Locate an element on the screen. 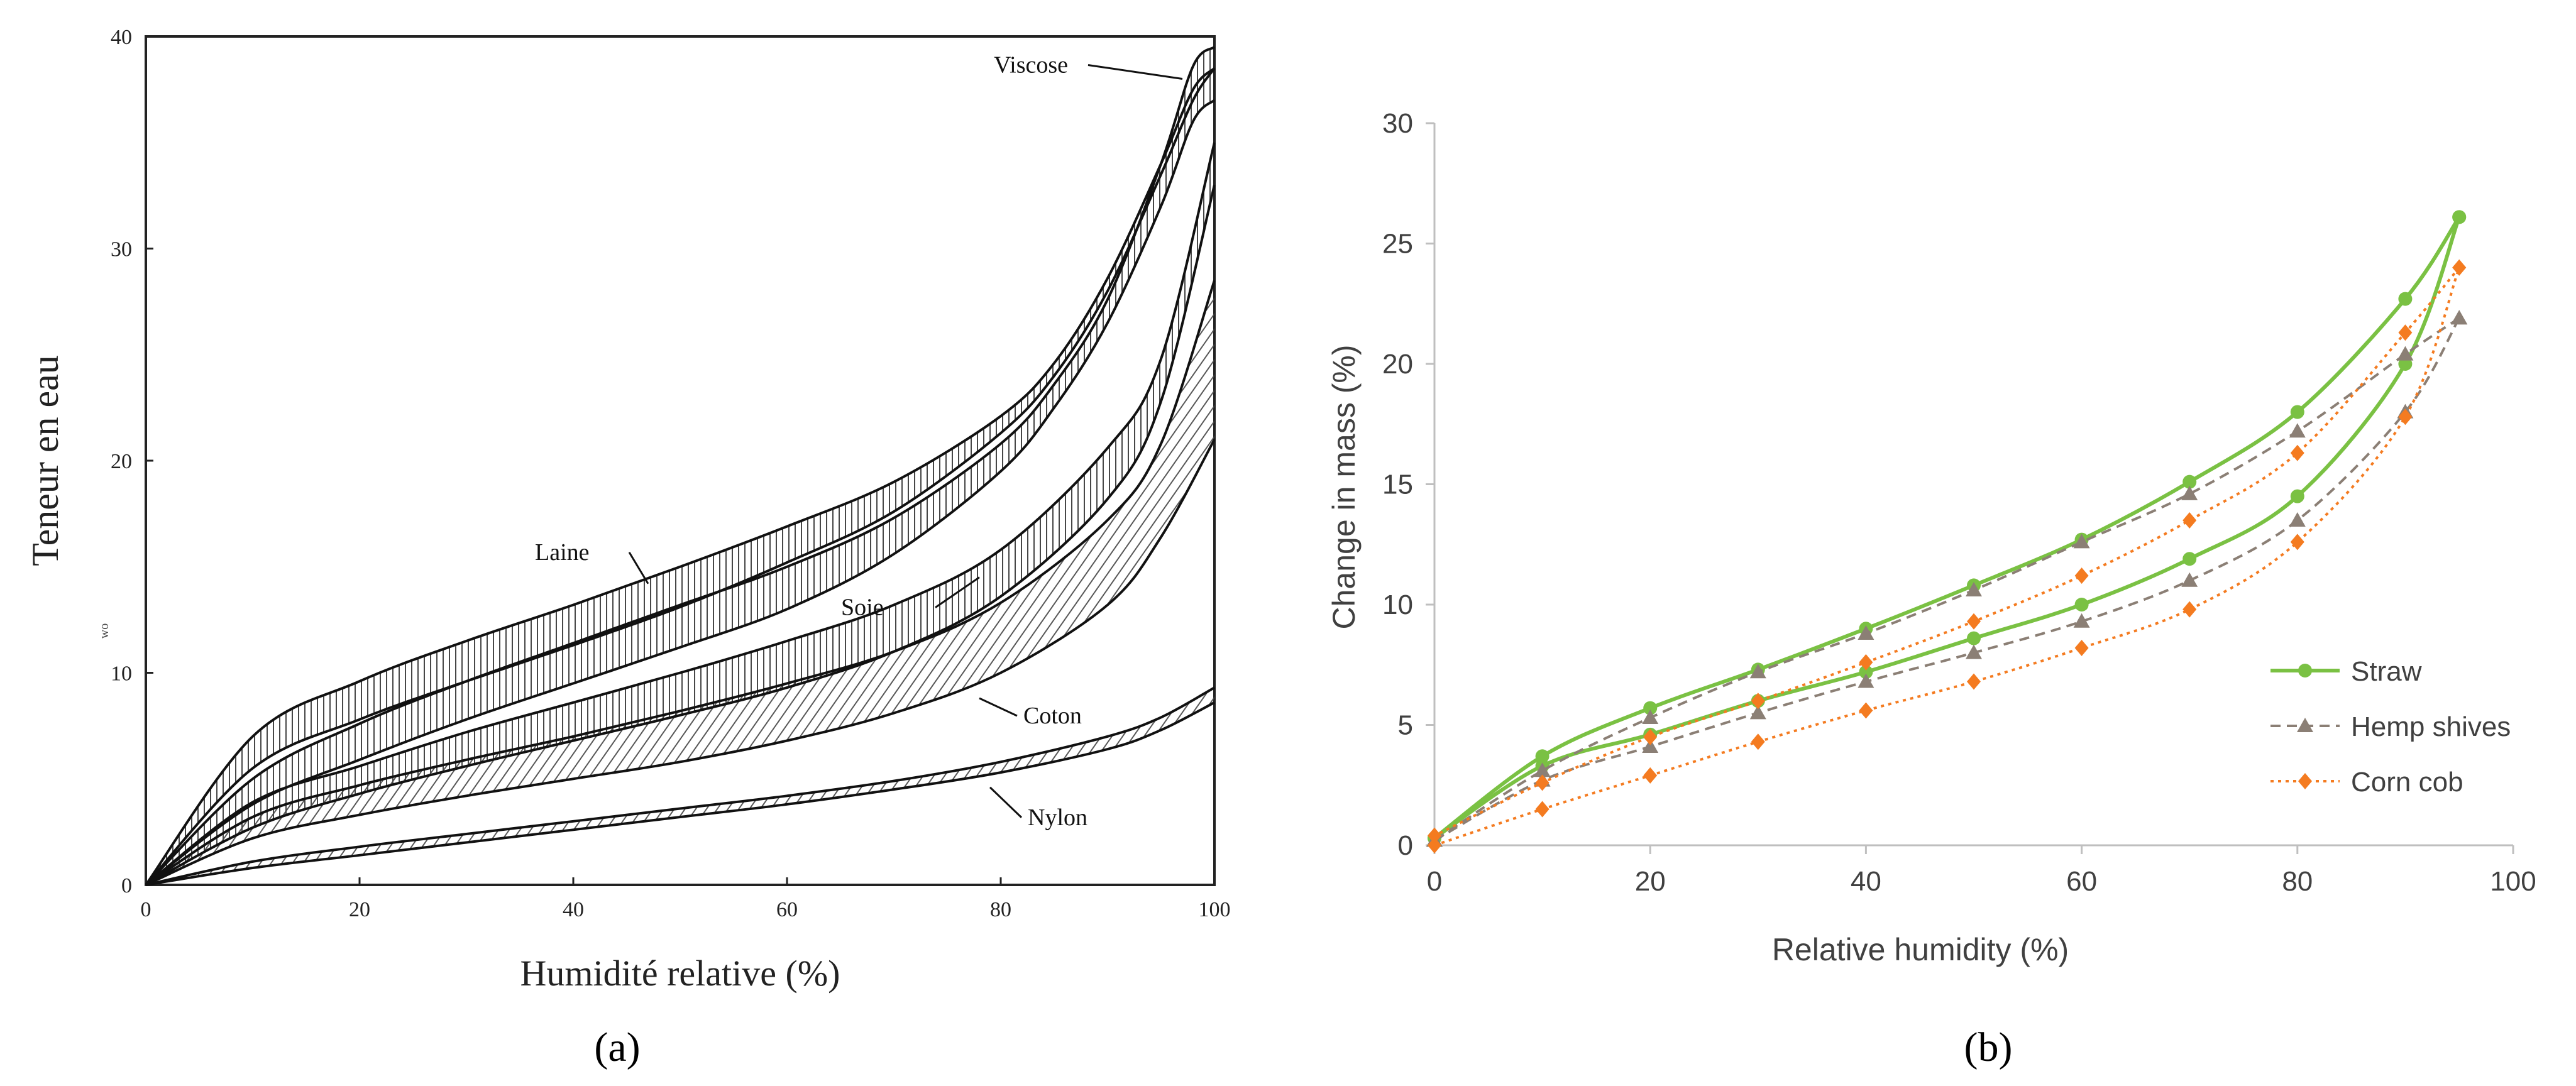 Image resolution: width=2576 pixels, height=1086 pixels. y-tick-label: 15 is located at coordinates (1398, 484).